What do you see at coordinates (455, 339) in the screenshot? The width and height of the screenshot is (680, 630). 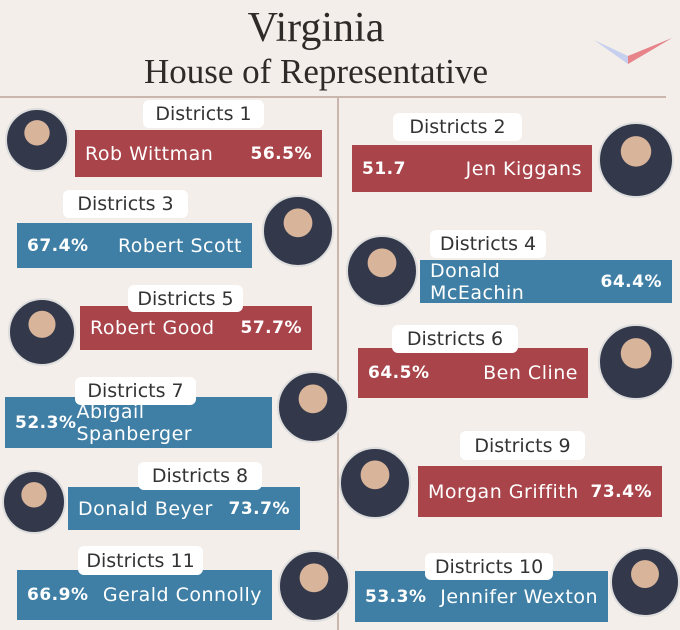 I see `district-label: Districts 6` at bounding box center [455, 339].